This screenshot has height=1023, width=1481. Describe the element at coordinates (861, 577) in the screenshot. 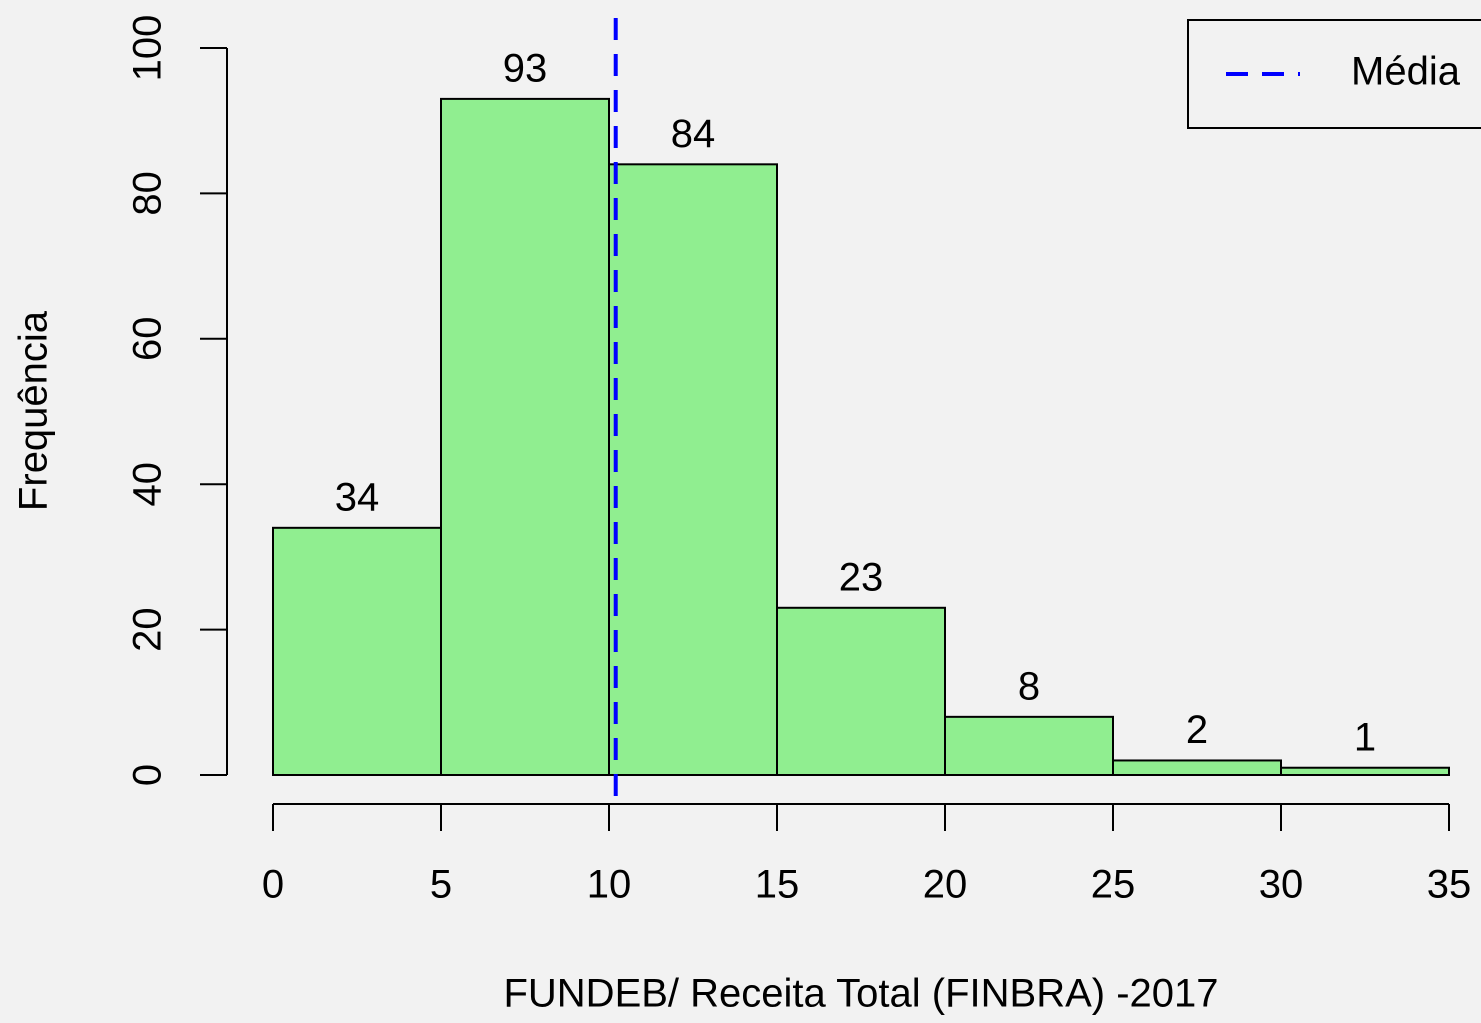

I see `data-label: 23` at that location.